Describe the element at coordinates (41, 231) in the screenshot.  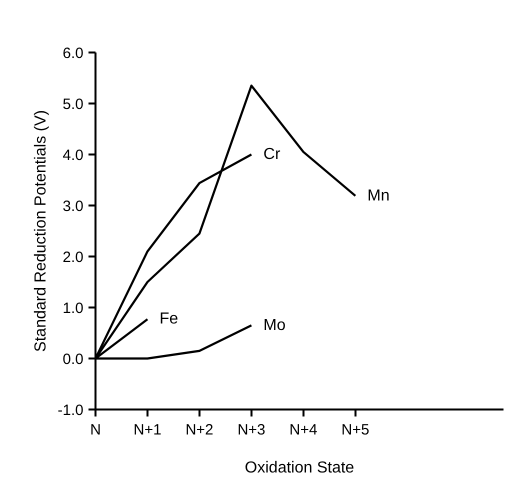
I see `y-axis-title: Standard Reduction Potentials (V)` at that location.